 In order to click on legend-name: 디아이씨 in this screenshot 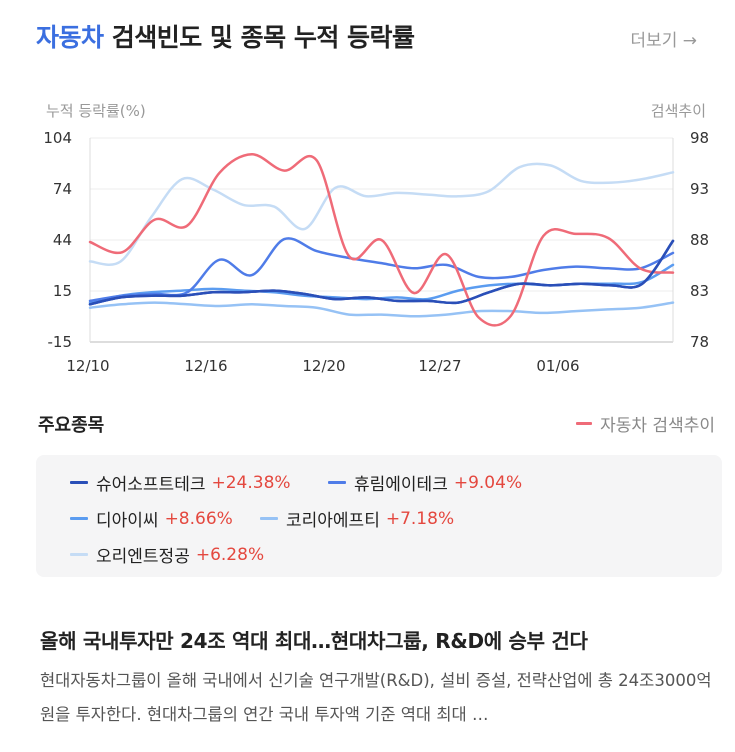, I will do `click(127, 521)`.